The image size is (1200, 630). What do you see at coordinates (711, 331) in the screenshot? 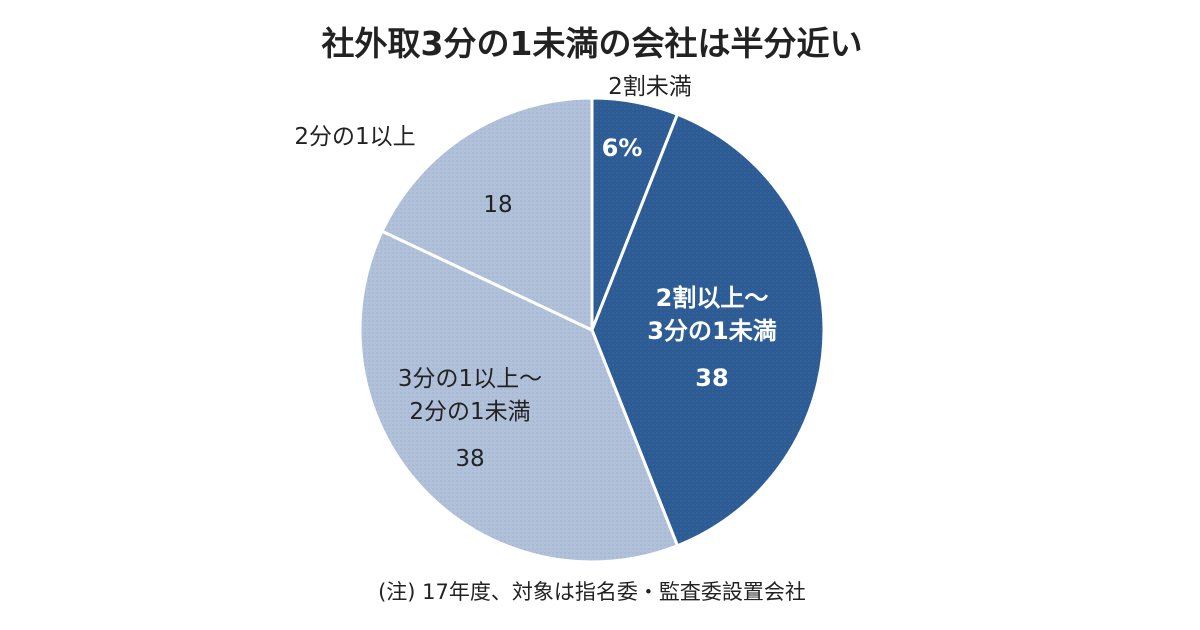
I see `slice-label-2-line-2: 3分の1未満` at bounding box center [711, 331].